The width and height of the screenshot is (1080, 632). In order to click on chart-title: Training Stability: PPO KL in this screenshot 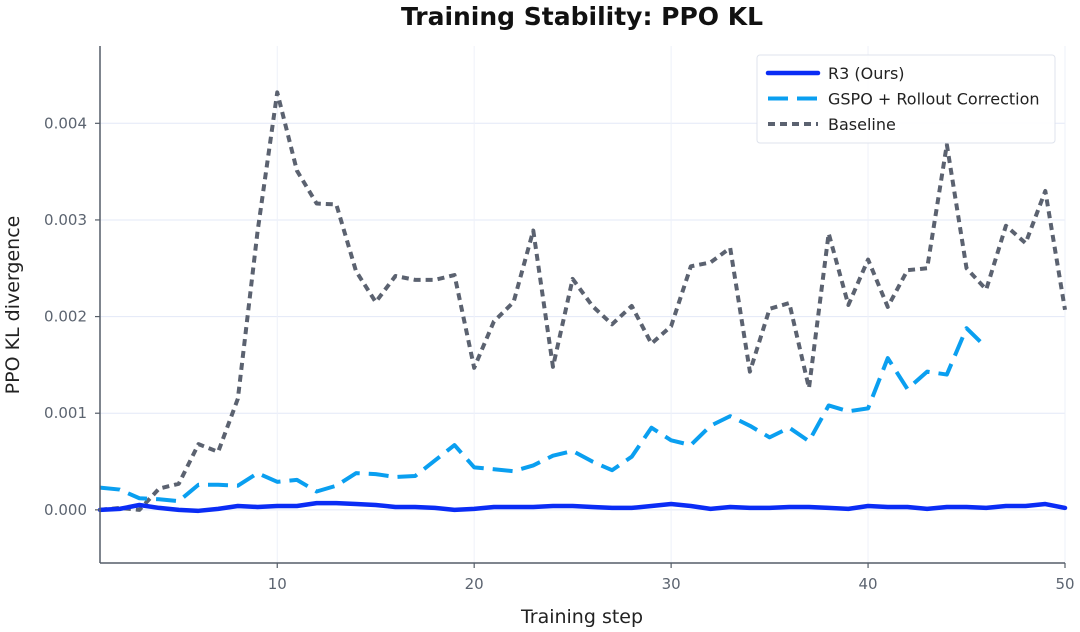, I will do `click(582, 16)`.